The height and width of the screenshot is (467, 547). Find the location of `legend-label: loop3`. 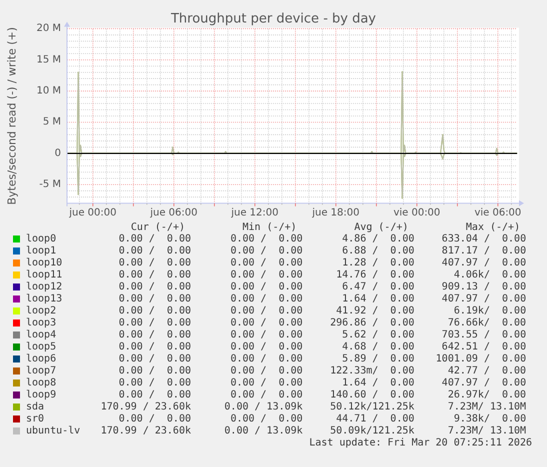

legend-label: loop3 is located at coordinates (41, 323).